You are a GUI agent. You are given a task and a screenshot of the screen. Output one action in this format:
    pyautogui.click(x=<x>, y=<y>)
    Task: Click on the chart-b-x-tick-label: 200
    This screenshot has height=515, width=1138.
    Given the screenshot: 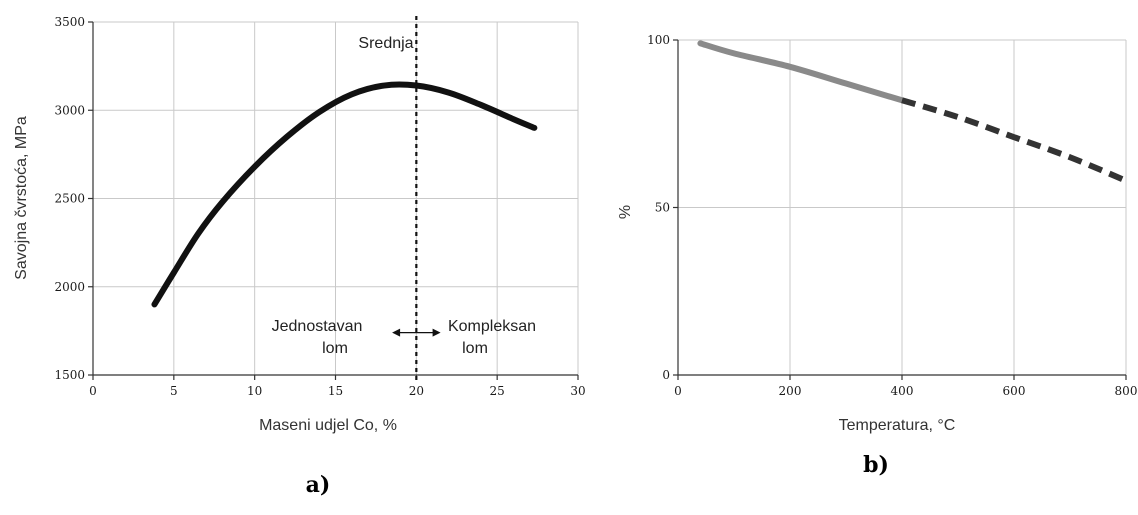 What is the action you would take?
    pyautogui.click(x=790, y=391)
    